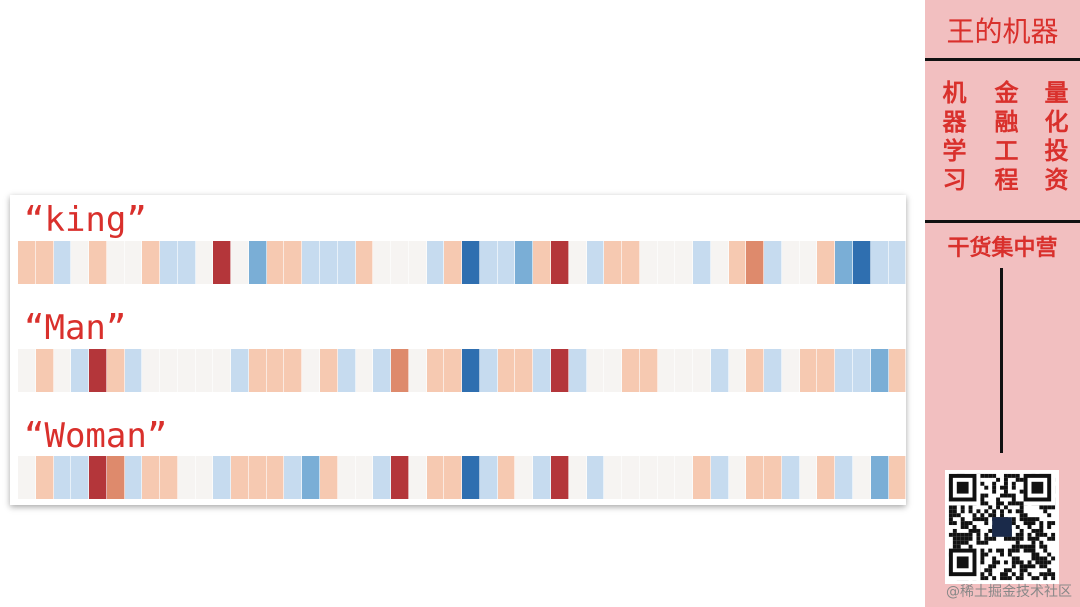  Describe the element at coordinates (1001, 360) in the screenshot. I see `vertical-line` at that location.